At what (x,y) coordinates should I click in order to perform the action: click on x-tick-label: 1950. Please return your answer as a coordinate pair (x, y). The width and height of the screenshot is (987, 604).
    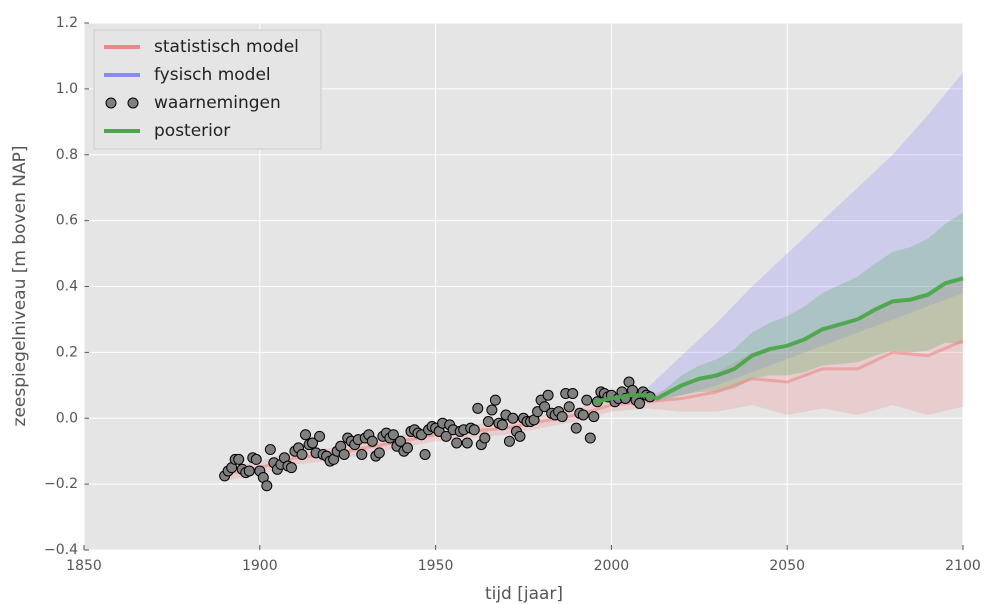
    Looking at the image, I should click on (436, 566).